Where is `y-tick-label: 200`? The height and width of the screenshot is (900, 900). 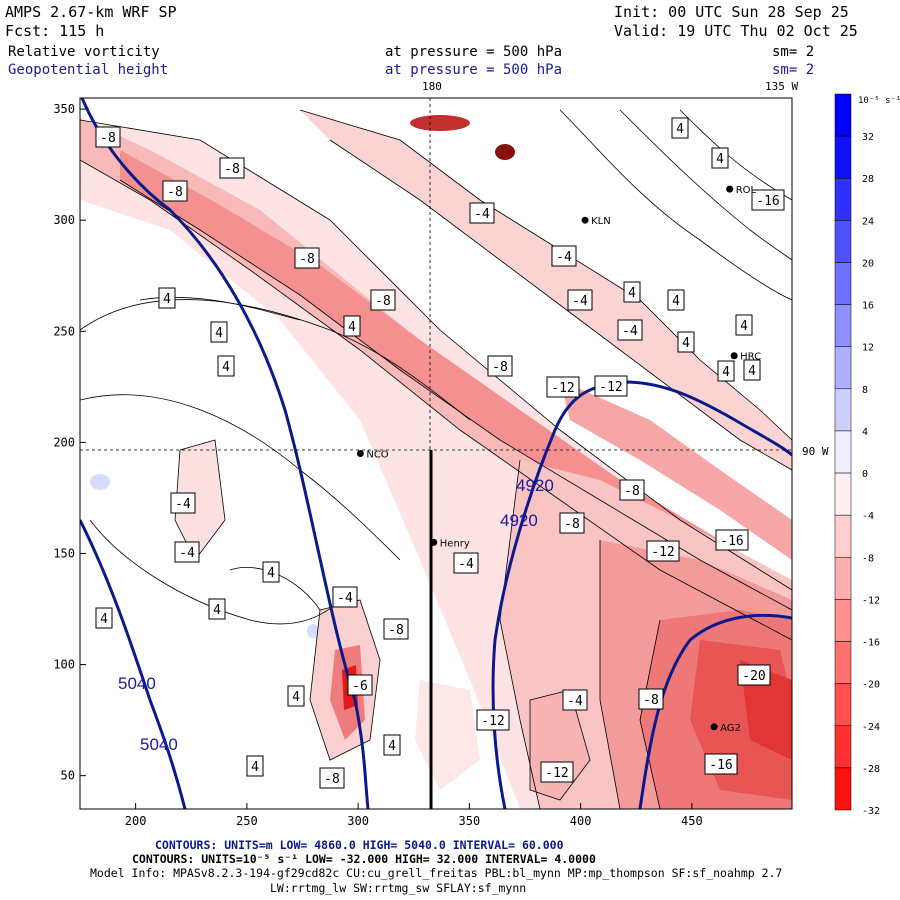 y-tick-label: 200 is located at coordinates (64, 442).